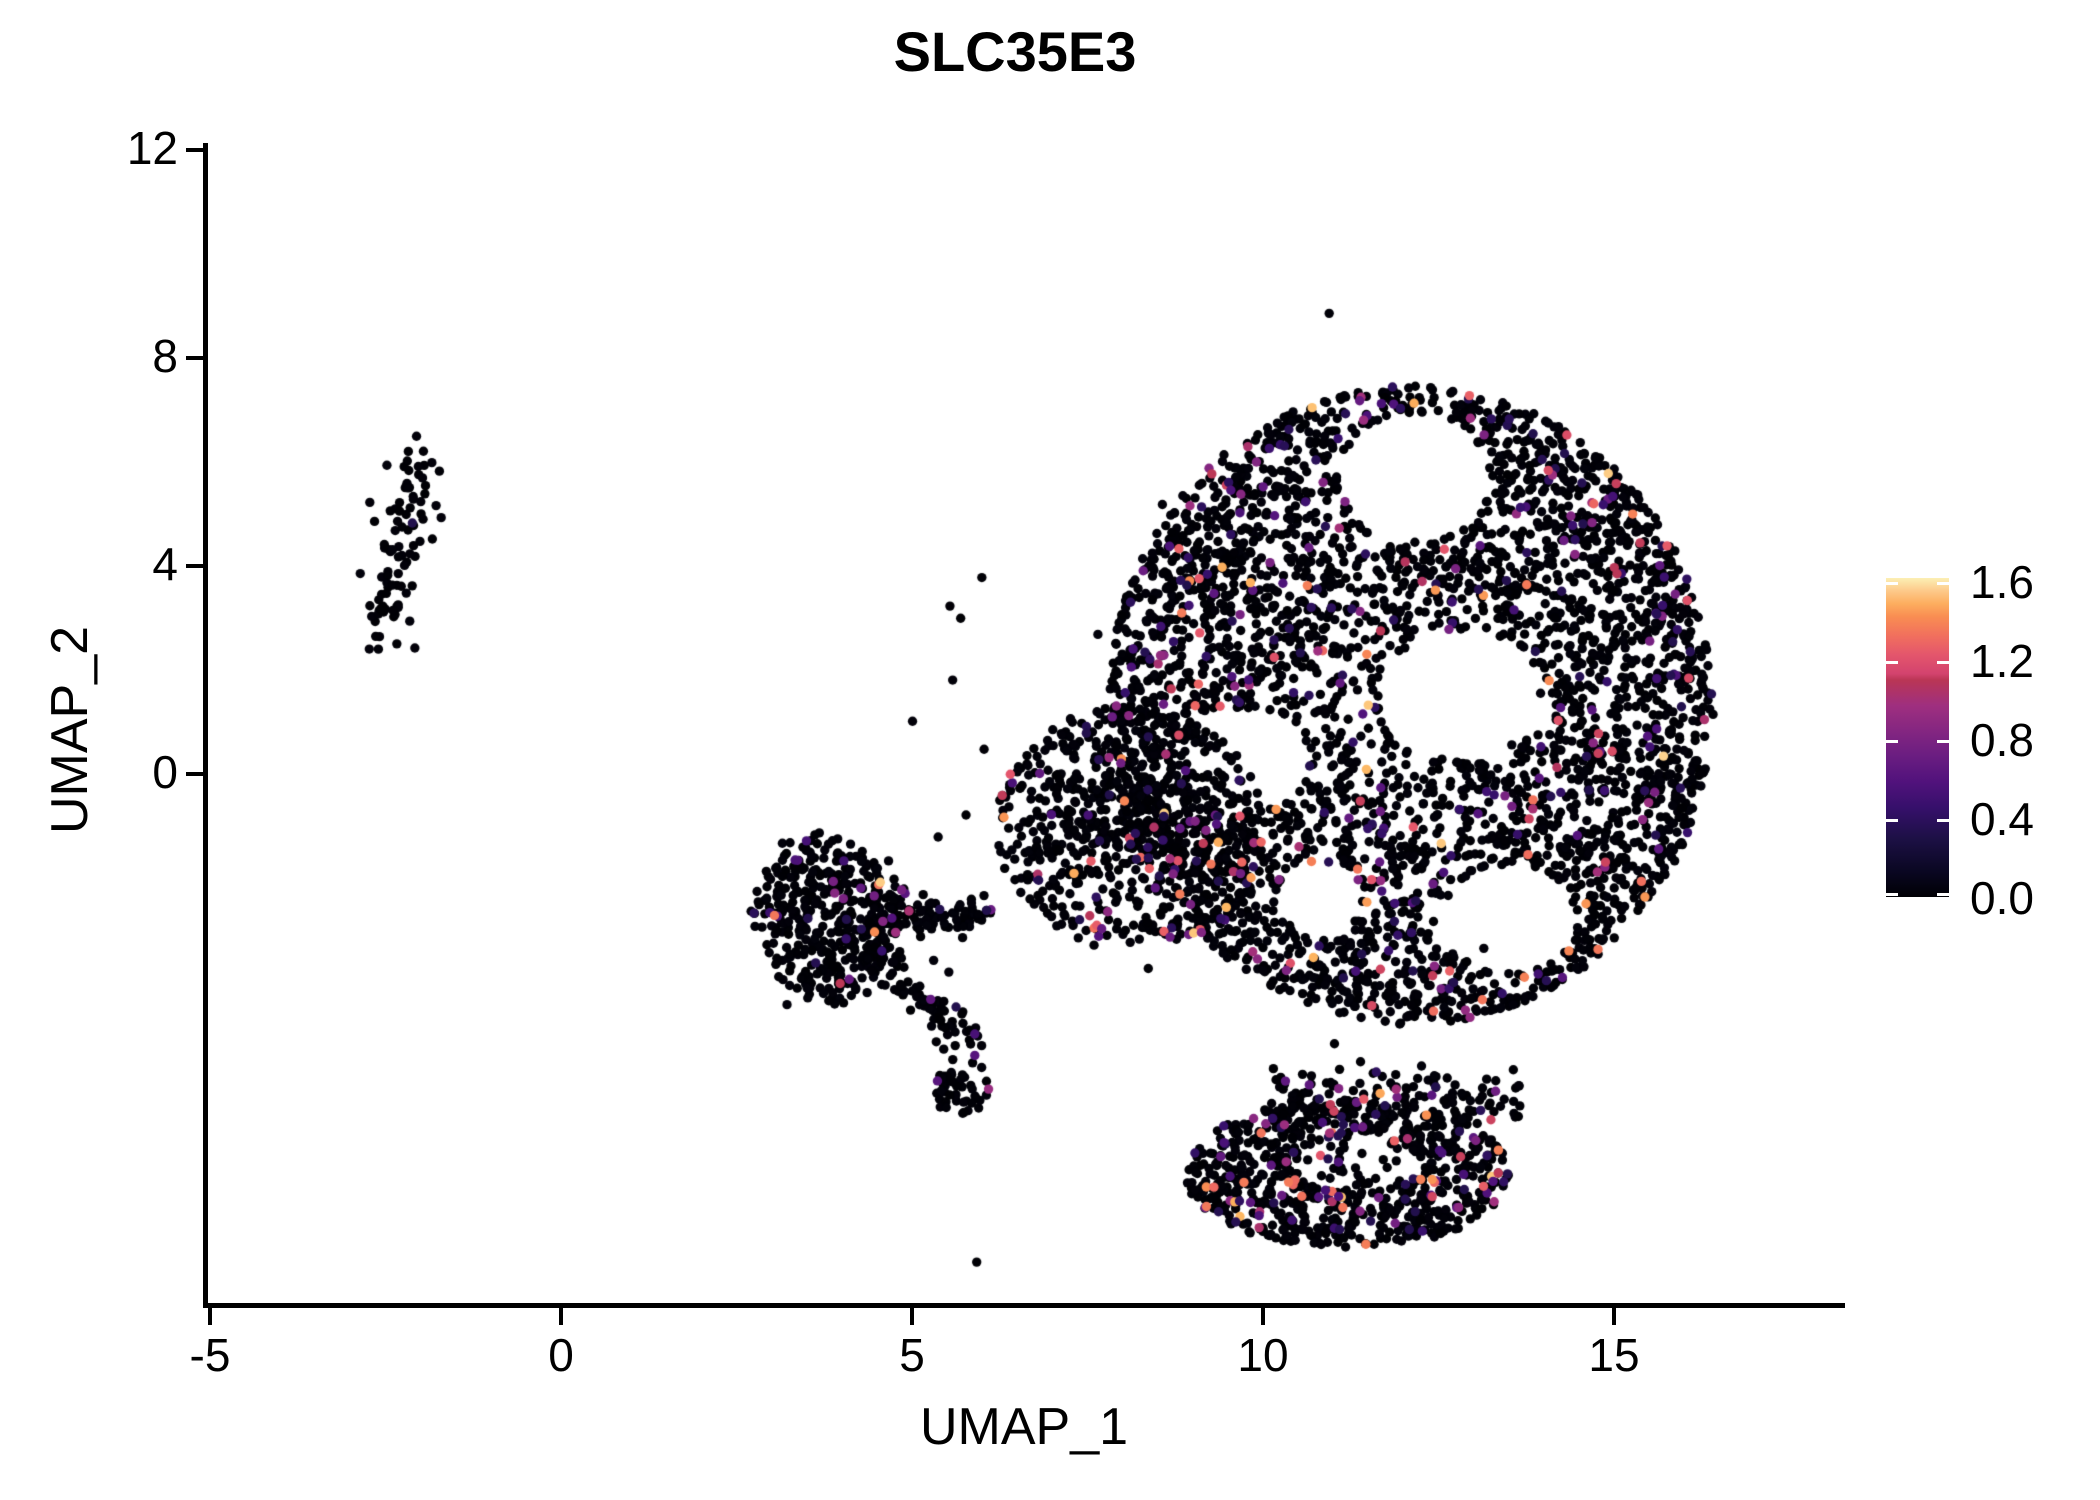 This screenshot has height=1500, width=2100. I want to click on x-axis-ticklabel: 10, so click(1263, 1355).